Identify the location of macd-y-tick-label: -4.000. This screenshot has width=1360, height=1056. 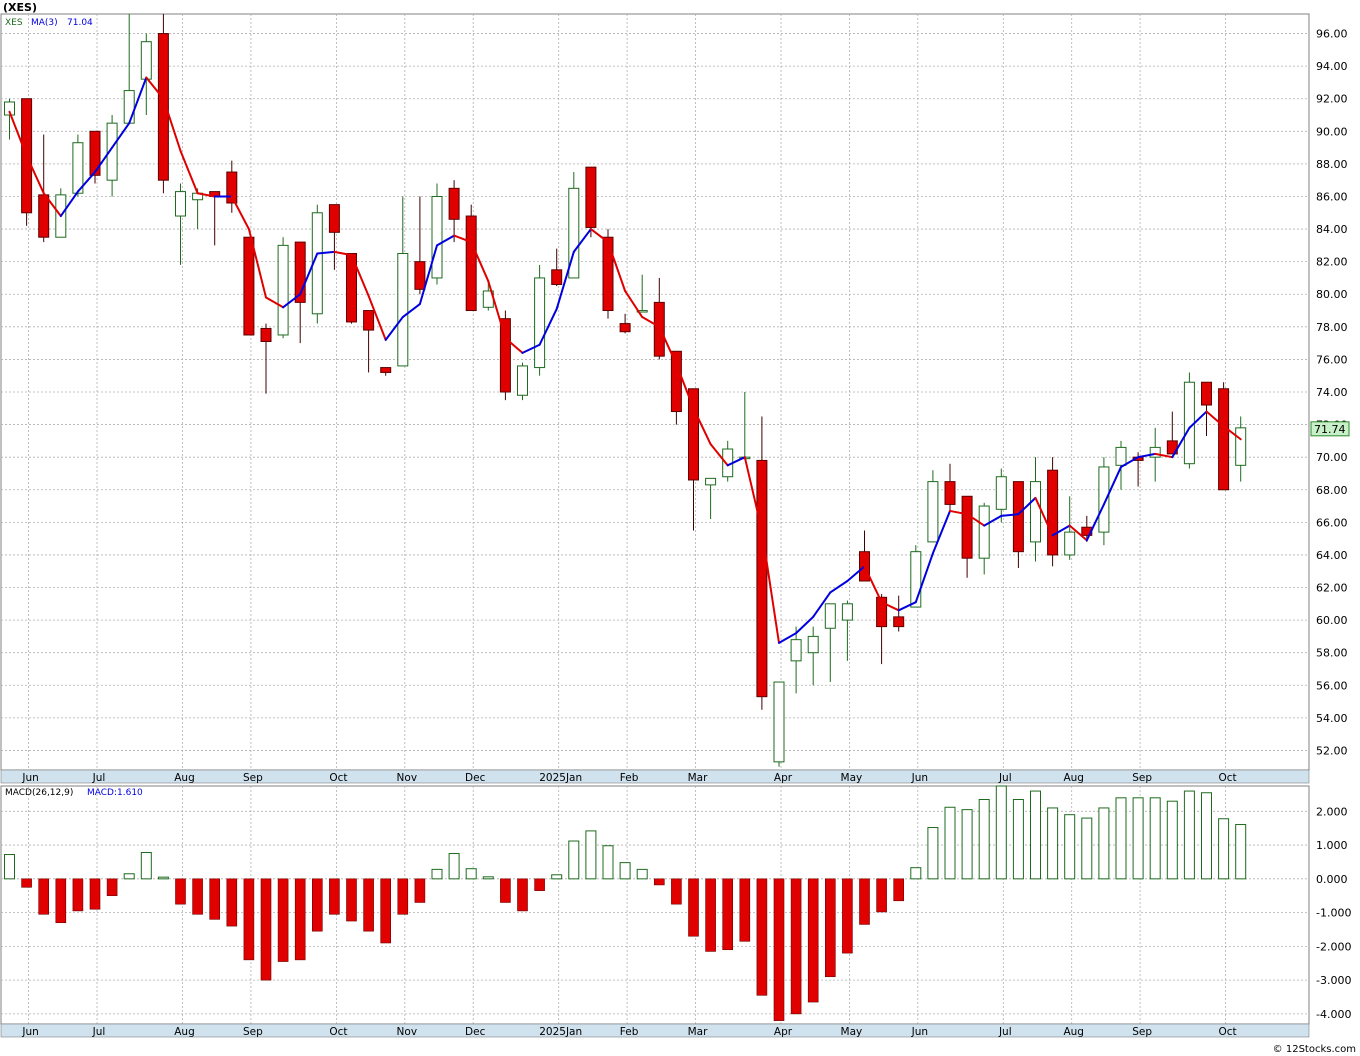
(1333, 1014).